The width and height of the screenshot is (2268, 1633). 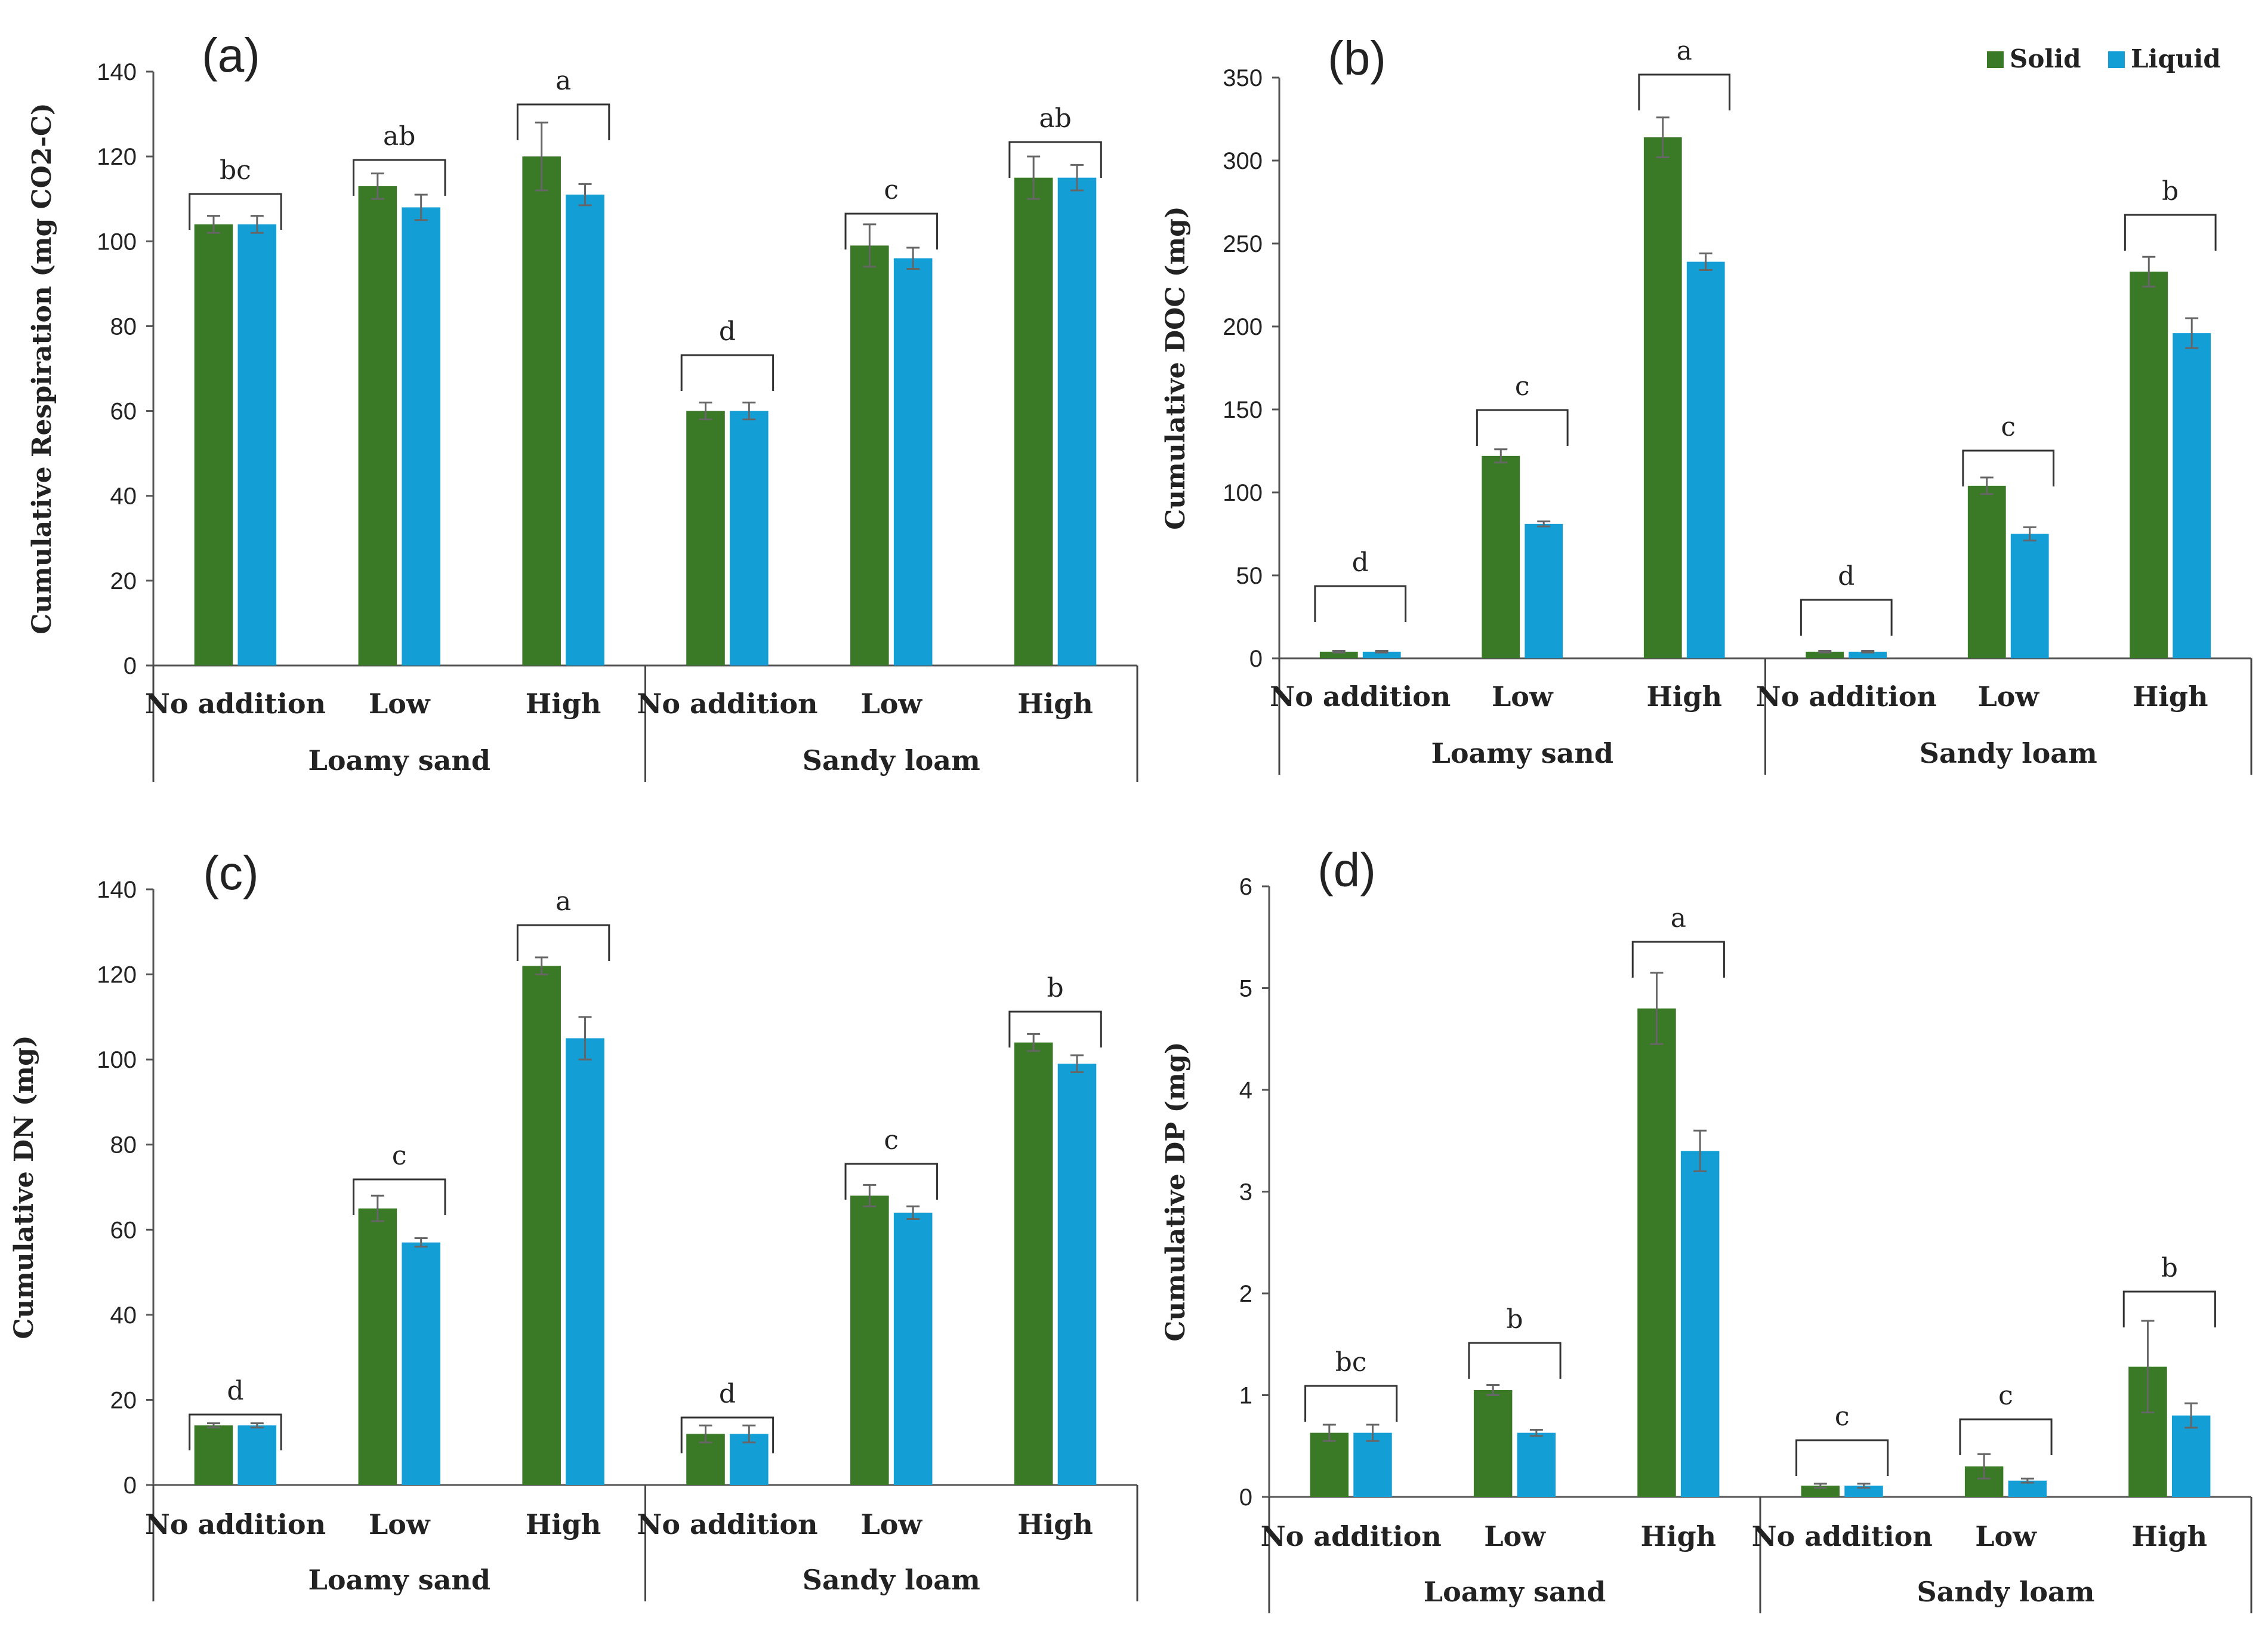 I want to click on y-tick-label: 120, so click(x=117, y=975).